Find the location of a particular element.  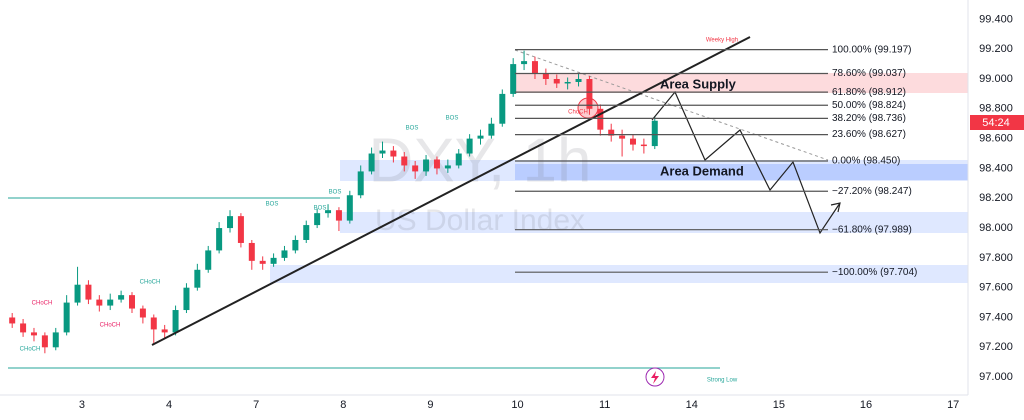

annotation: Strong Low is located at coordinates (722, 381).